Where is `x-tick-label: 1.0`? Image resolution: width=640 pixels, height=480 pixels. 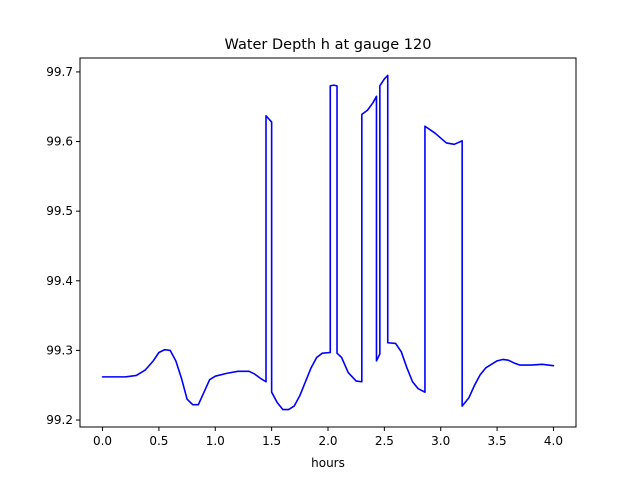
x-tick-label: 1.0 is located at coordinates (215, 441).